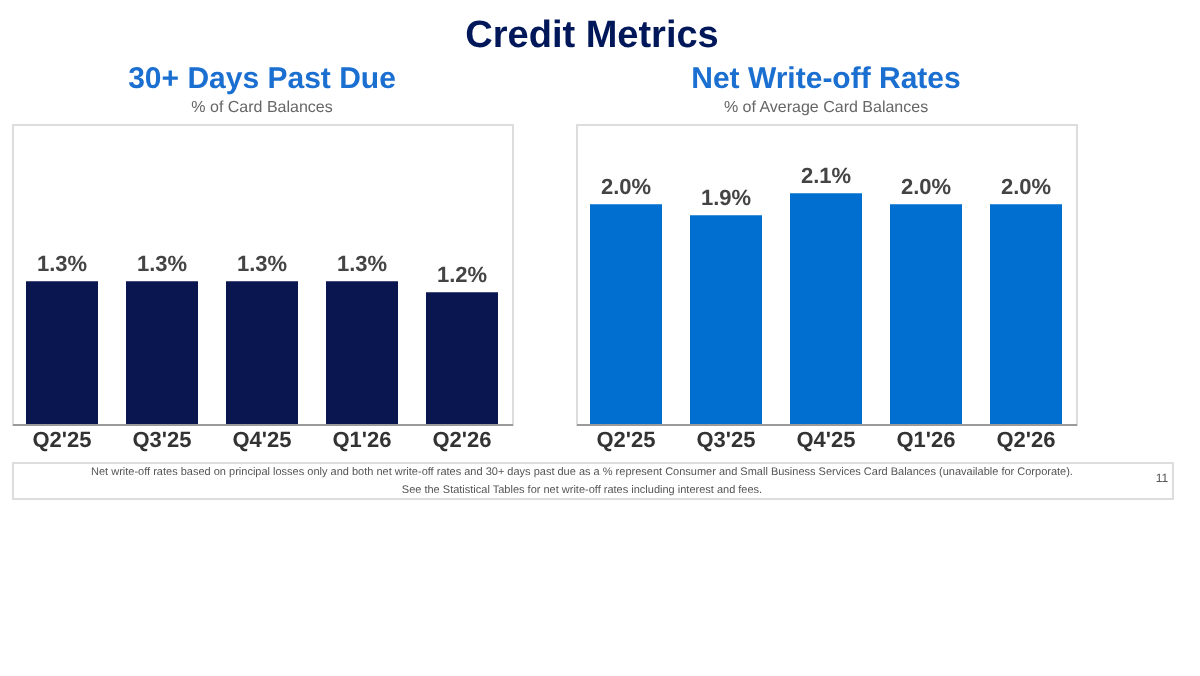  What do you see at coordinates (826, 107) in the screenshot?
I see `chart-subtitle: % of Average Card Balances` at bounding box center [826, 107].